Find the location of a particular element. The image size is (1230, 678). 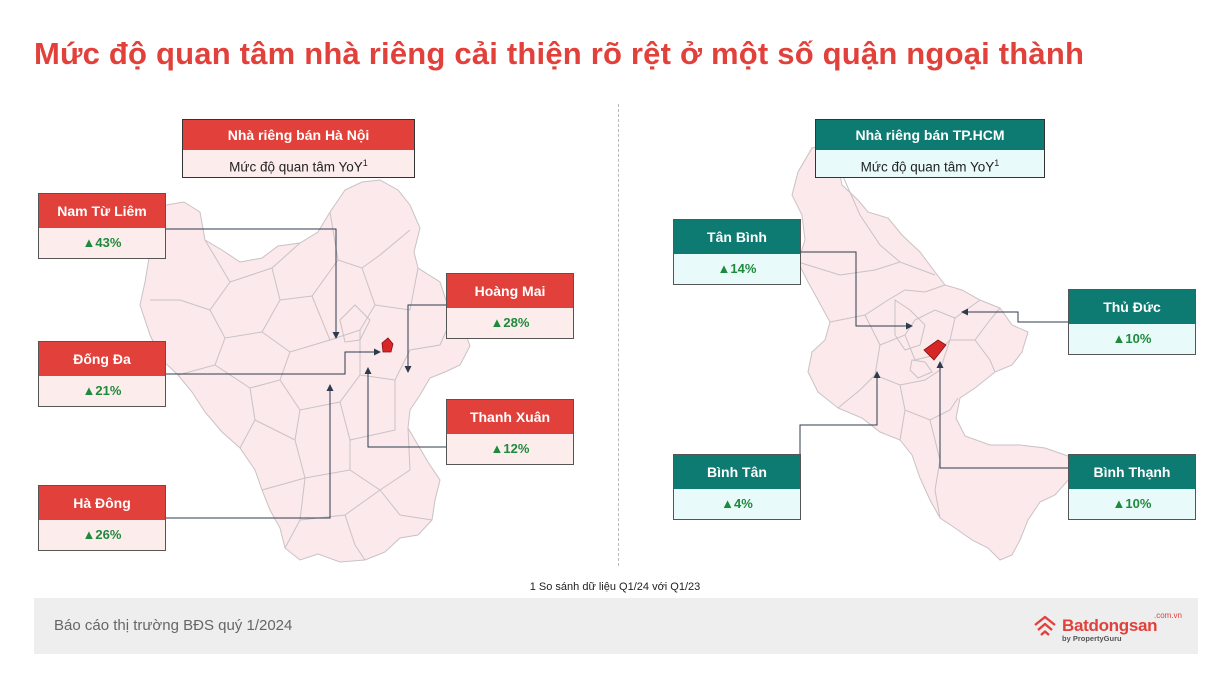

district-card-dong-da: Đống Đa ▲21% is located at coordinates (102, 374).